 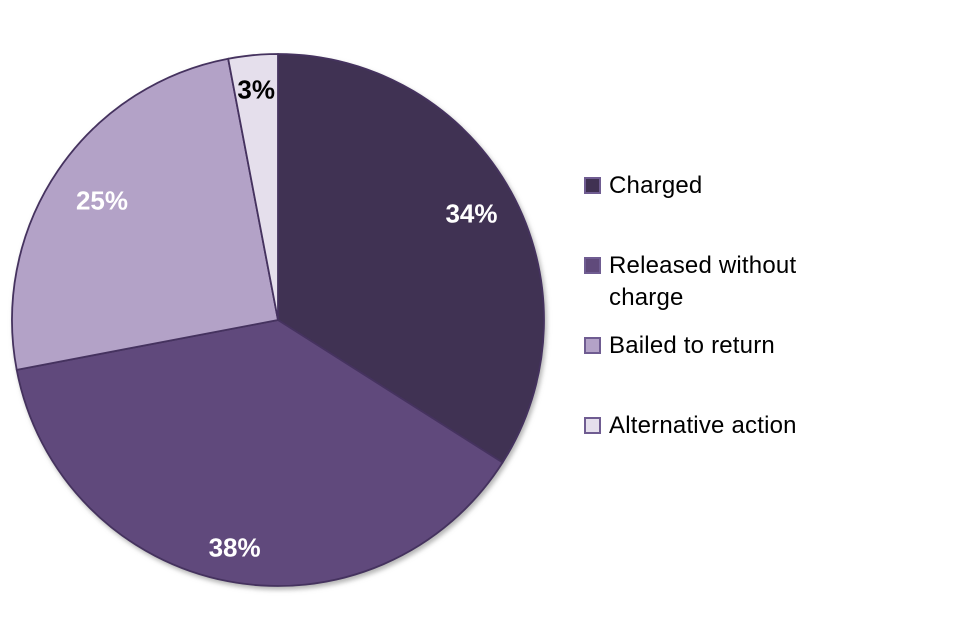 What do you see at coordinates (102, 200) in the screenshot?
I see `pie-slice-percentage-label: 25%` at bounding box center [102, 200].